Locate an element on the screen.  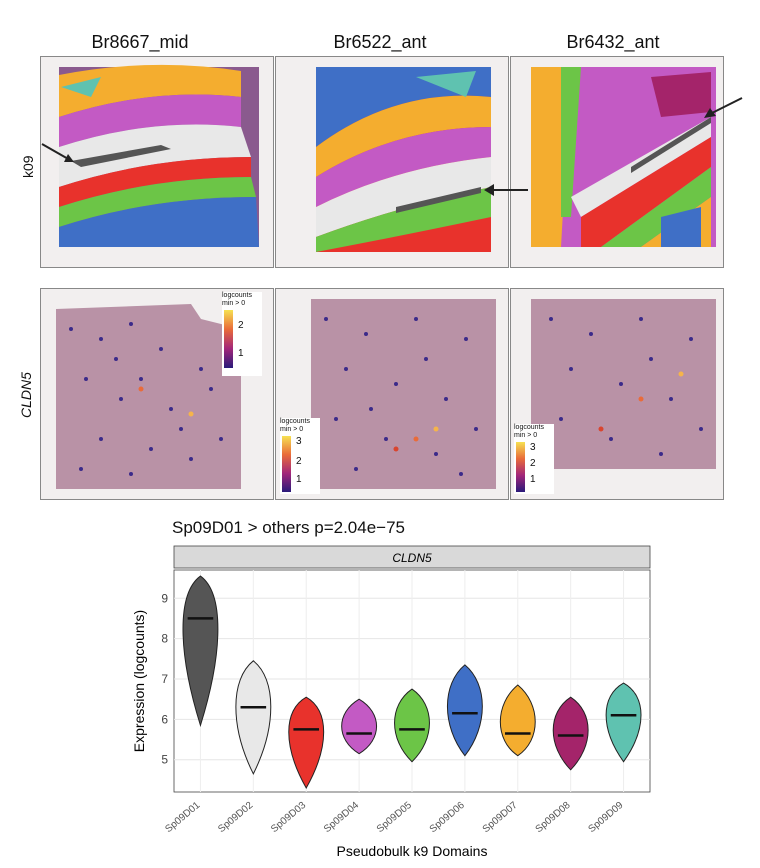
x-tick-label: Sp09D02 is located at coordinates (235, 818).